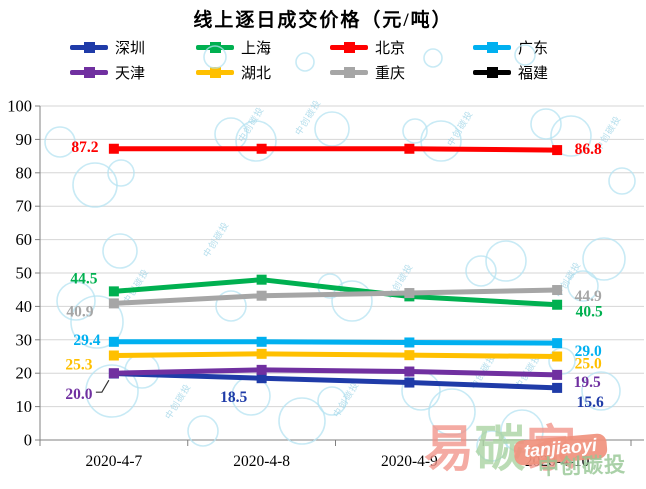  Describe the element at coordinates (261, 461) in the screenshot. I see `x-tick-label: 2020-4-8` at that location.